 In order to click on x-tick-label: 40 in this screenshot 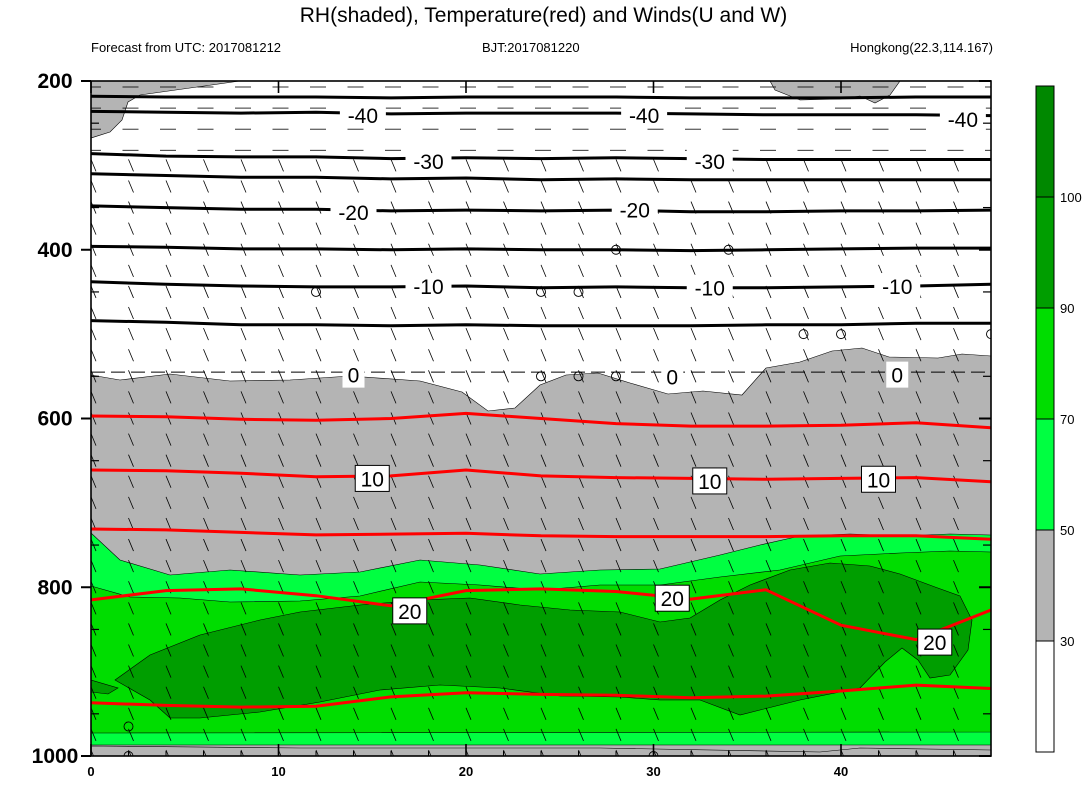, I will do `click(841, 771)`.